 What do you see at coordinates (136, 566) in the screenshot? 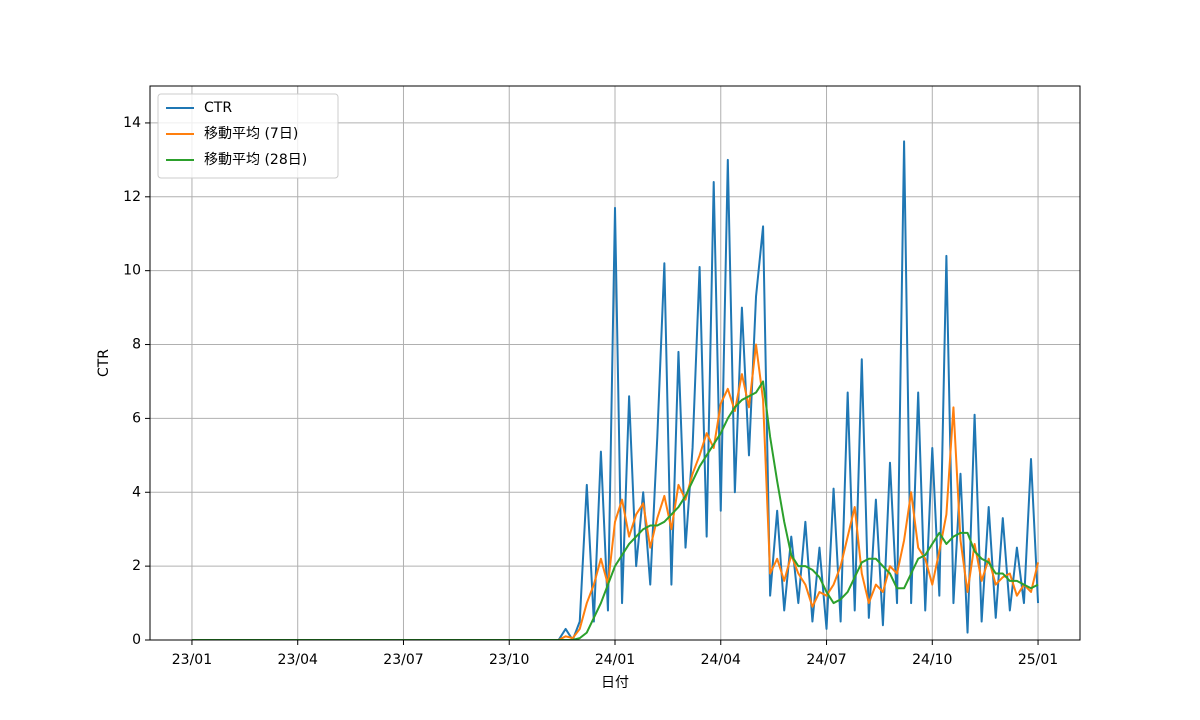
I see `y-tick-label: 2` at bounding box center [136, 566].